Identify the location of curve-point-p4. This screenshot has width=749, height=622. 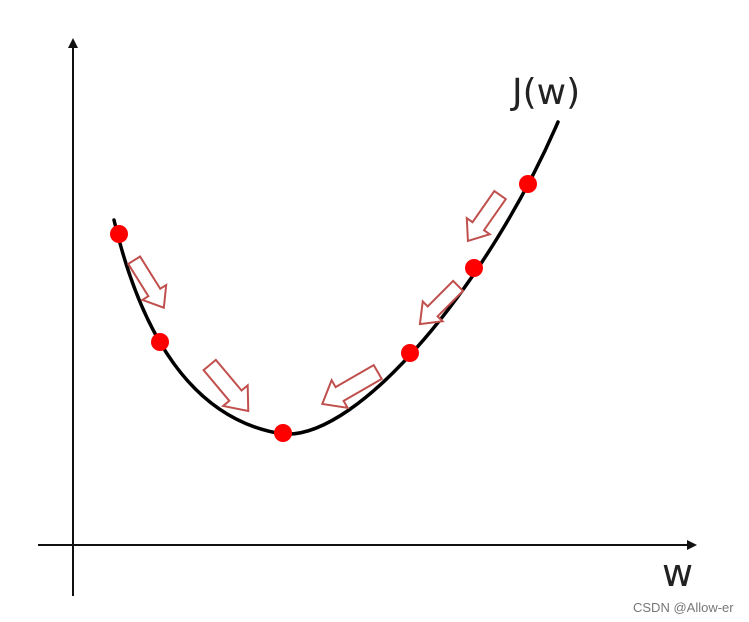
(410, 353).